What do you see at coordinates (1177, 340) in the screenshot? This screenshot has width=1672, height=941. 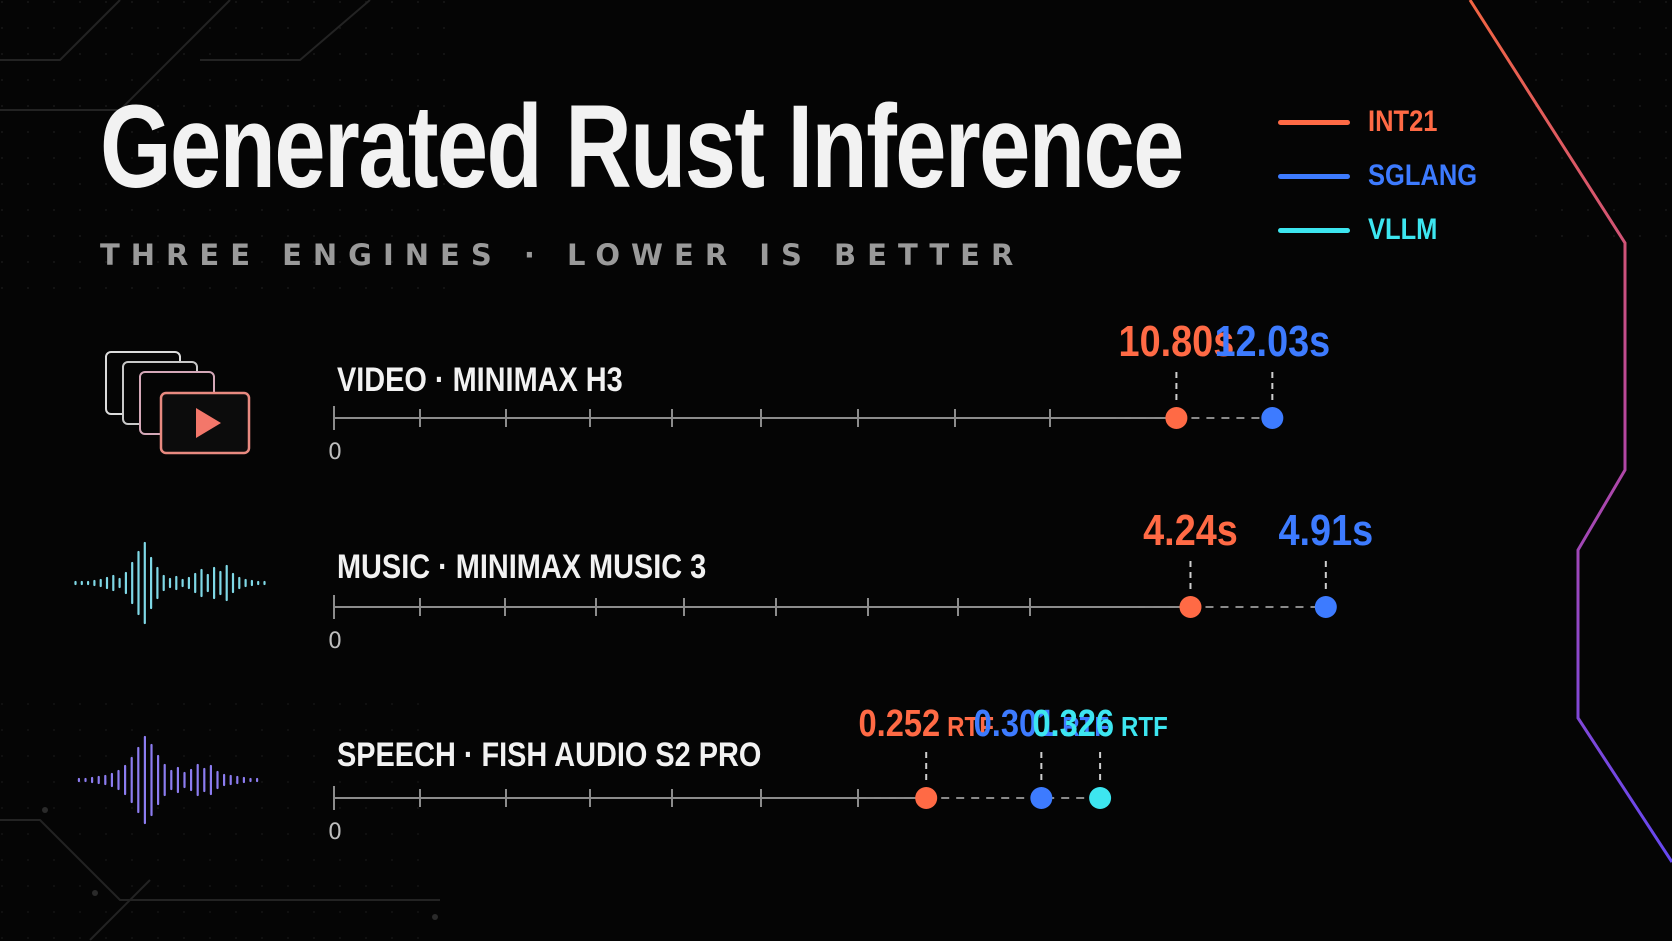 I see `value-label-int21: 10.80s` at bounding box center [1177, 340].